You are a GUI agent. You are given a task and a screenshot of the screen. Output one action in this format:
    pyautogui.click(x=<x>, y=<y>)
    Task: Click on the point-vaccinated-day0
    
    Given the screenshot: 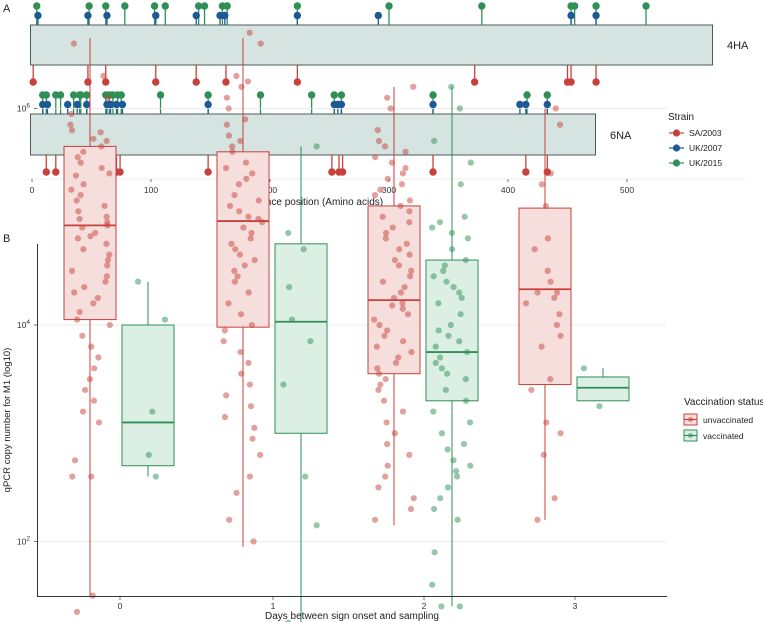 What is the action you would take?
    pyautogui.click(x=148, y=454)
    